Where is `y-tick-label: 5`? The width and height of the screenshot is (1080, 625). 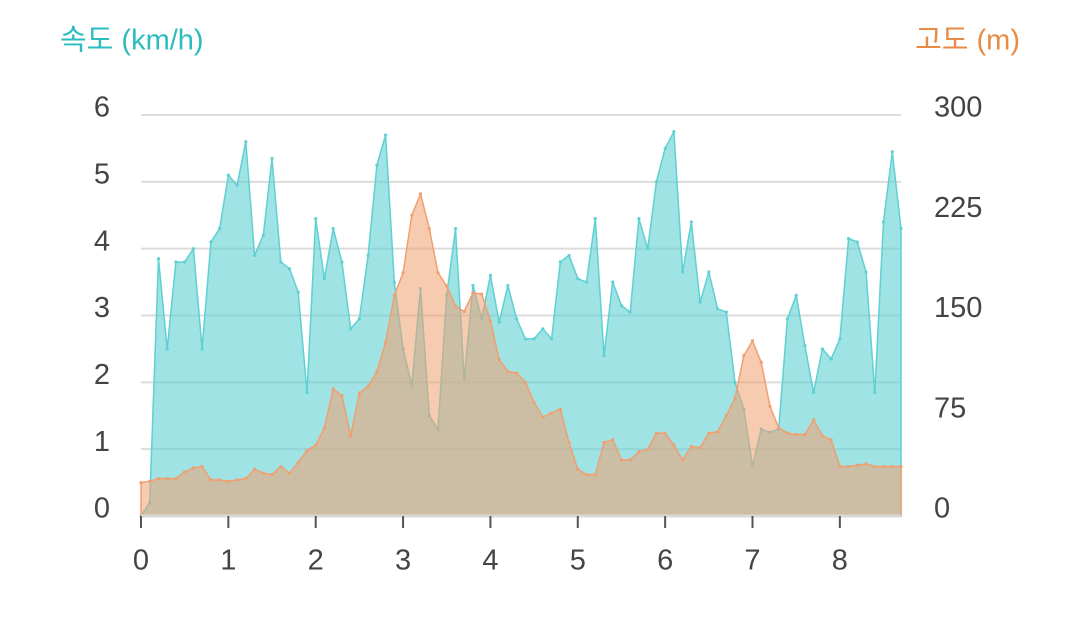
y-tick-label: 5 is located at coordinates (102, 174).